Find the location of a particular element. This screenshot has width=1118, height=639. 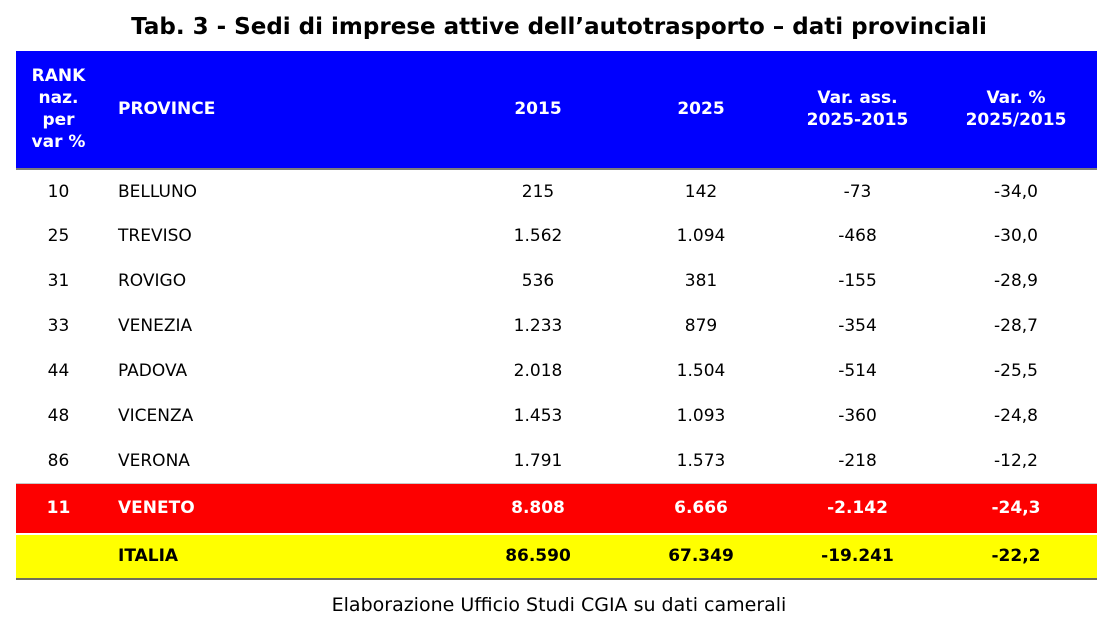

cell-var-pct: -25,5 is located at coordinates (1016, 371).